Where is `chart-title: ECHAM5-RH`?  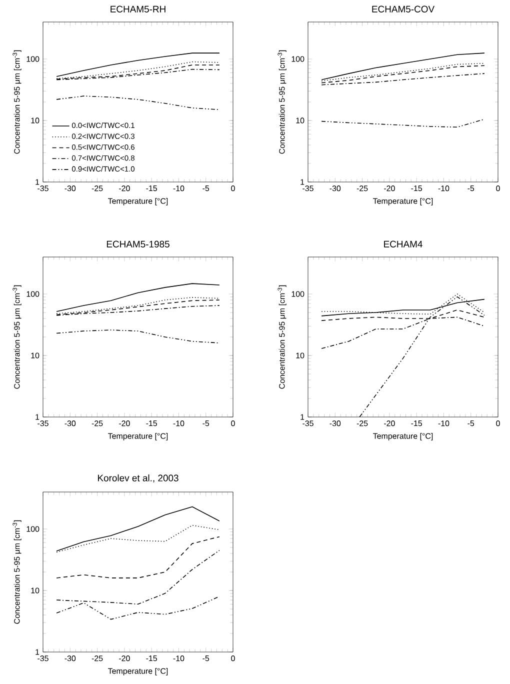
chart-title: ECHAM5-RH is located at coordinates (138, 9).